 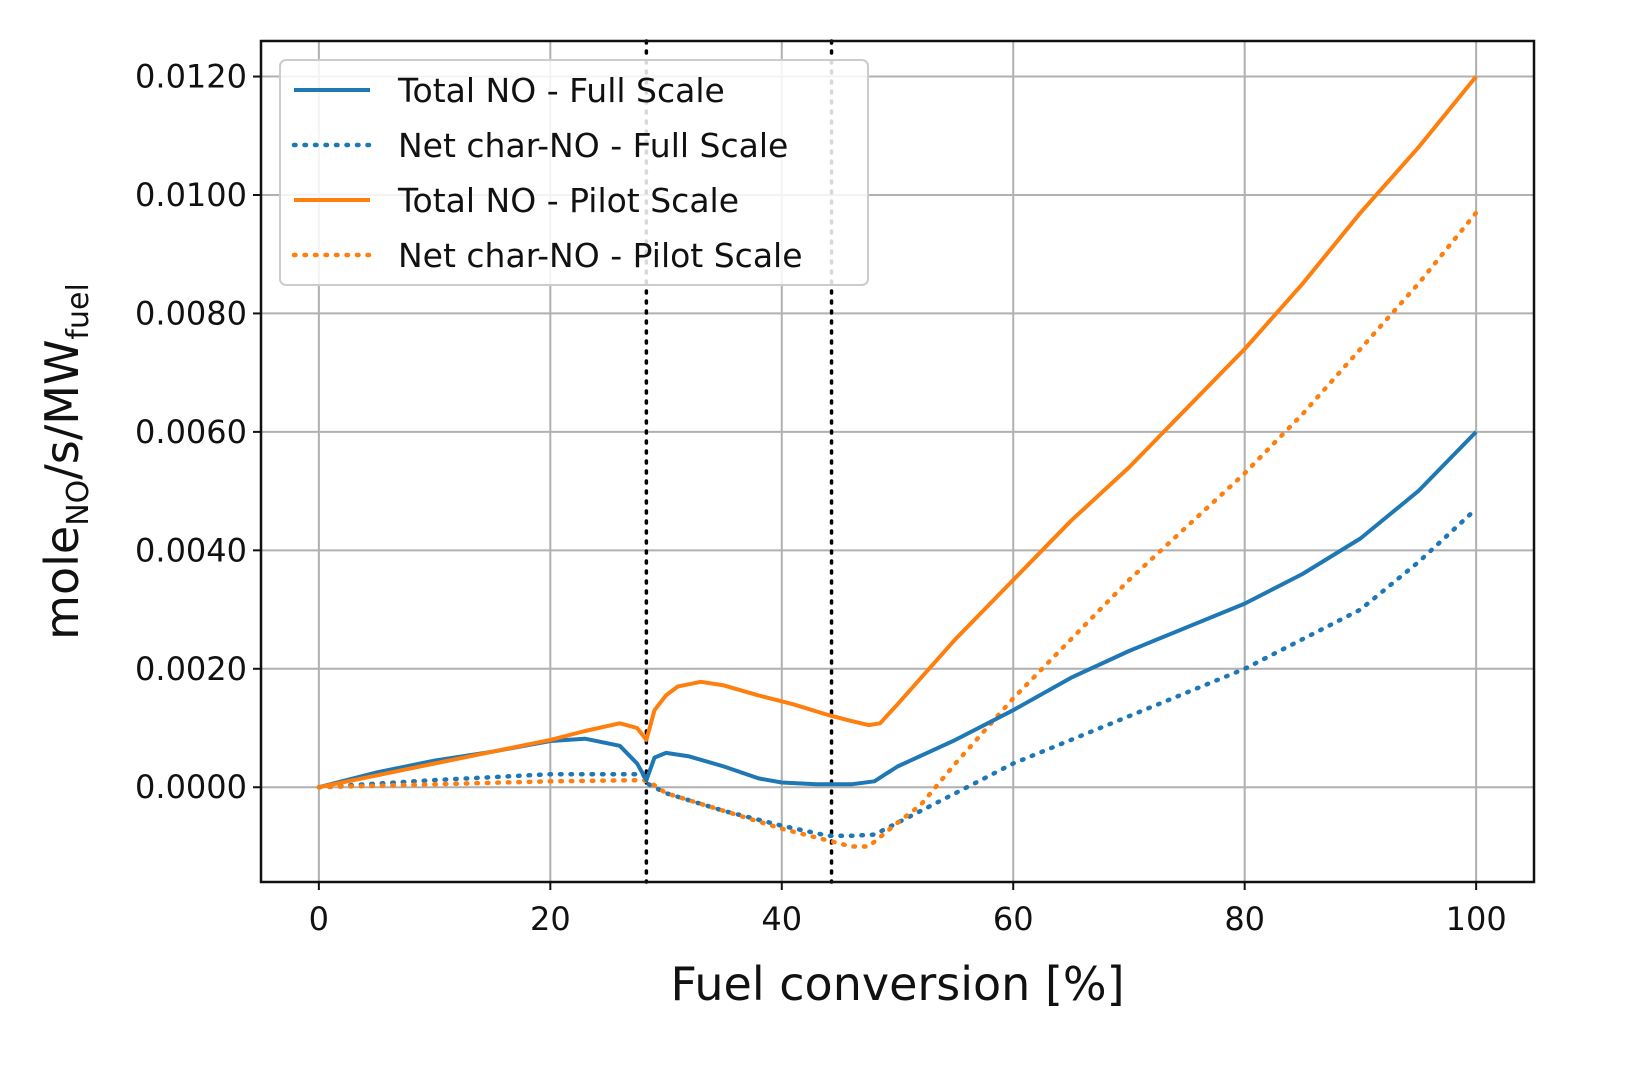 I want to click on x-tick-label: 60, so click(x=1013, y=919).